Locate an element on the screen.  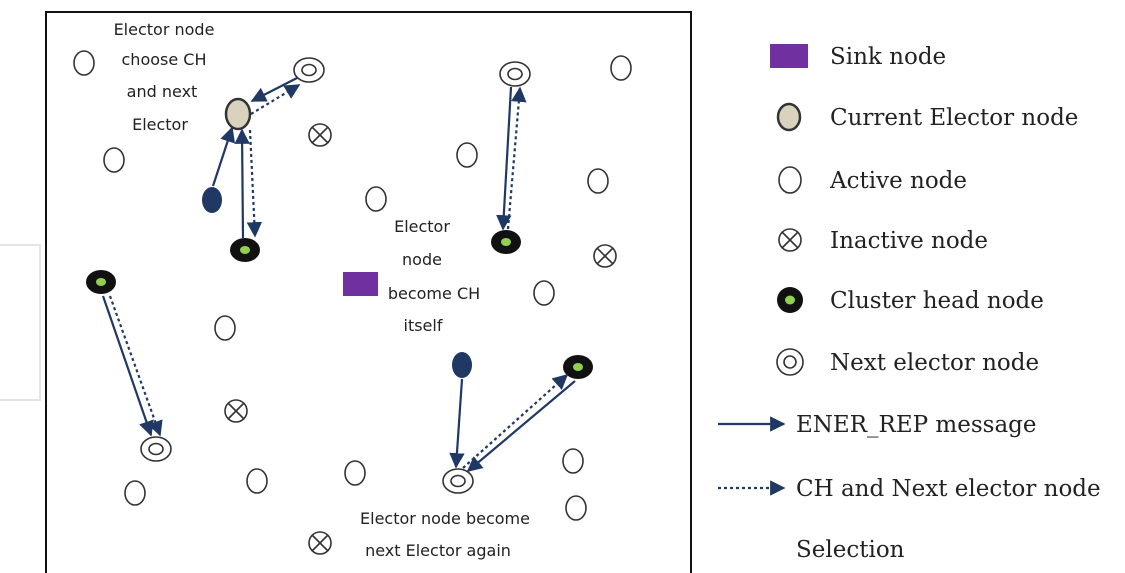
sink-node is located at coordinates (360, 284).